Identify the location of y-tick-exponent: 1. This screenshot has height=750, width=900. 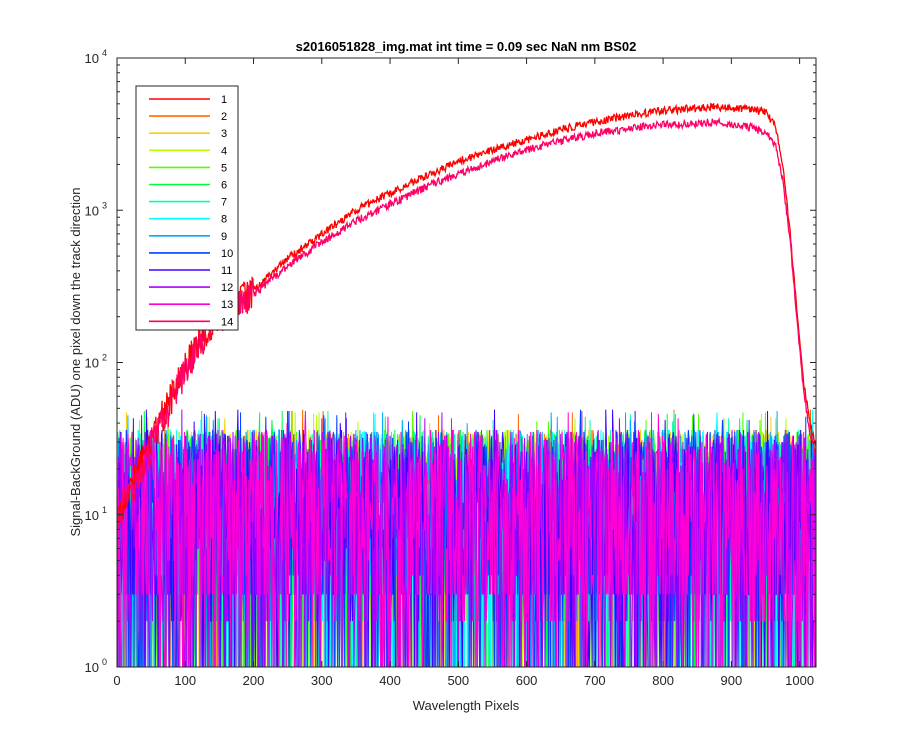
(104, 510).